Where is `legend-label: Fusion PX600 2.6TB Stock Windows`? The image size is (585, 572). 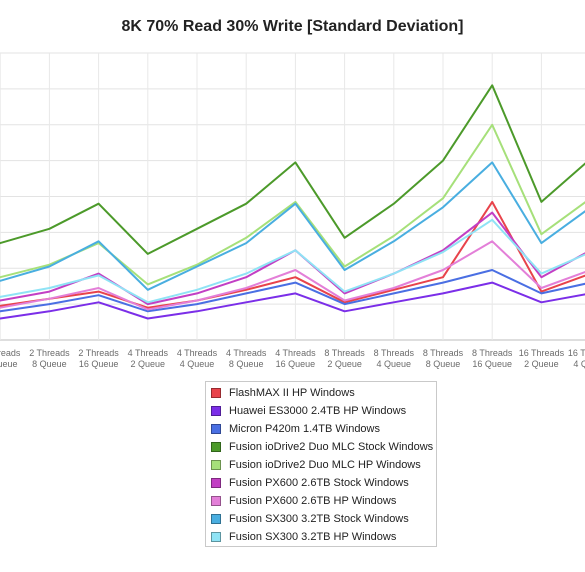 legend-label: Fusion PX600 2.6TB Stock Windows is located at coordinates (319, 483).